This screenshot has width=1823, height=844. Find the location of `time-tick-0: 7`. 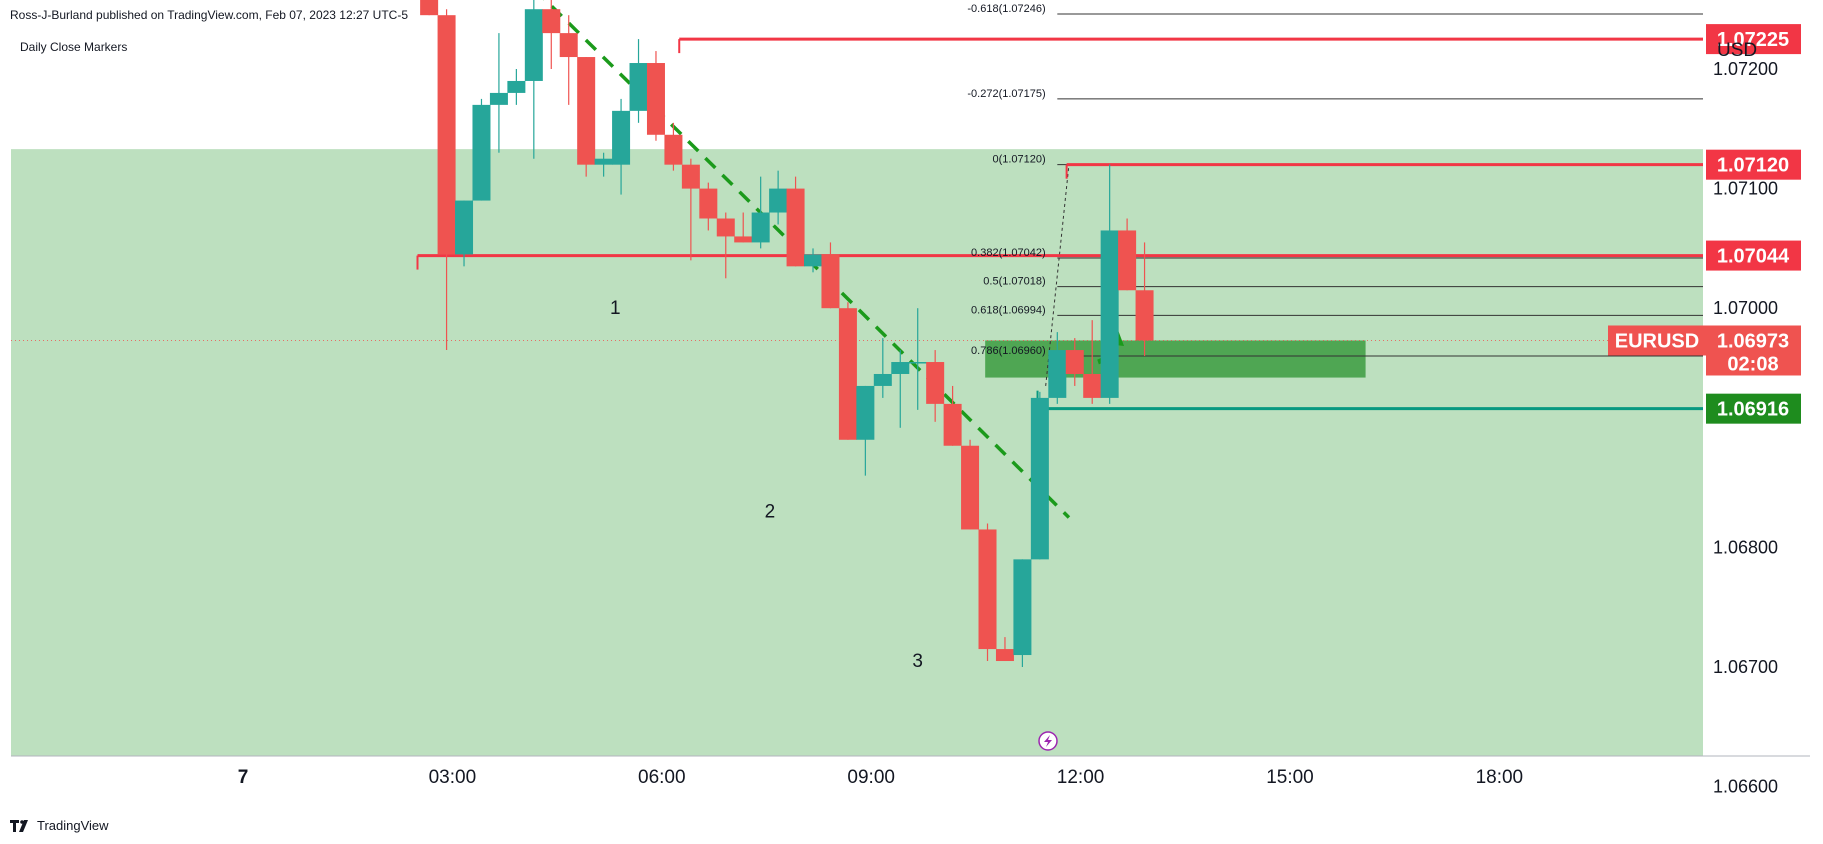

time-tick-0: 7 is located at coordinates (243, 777).